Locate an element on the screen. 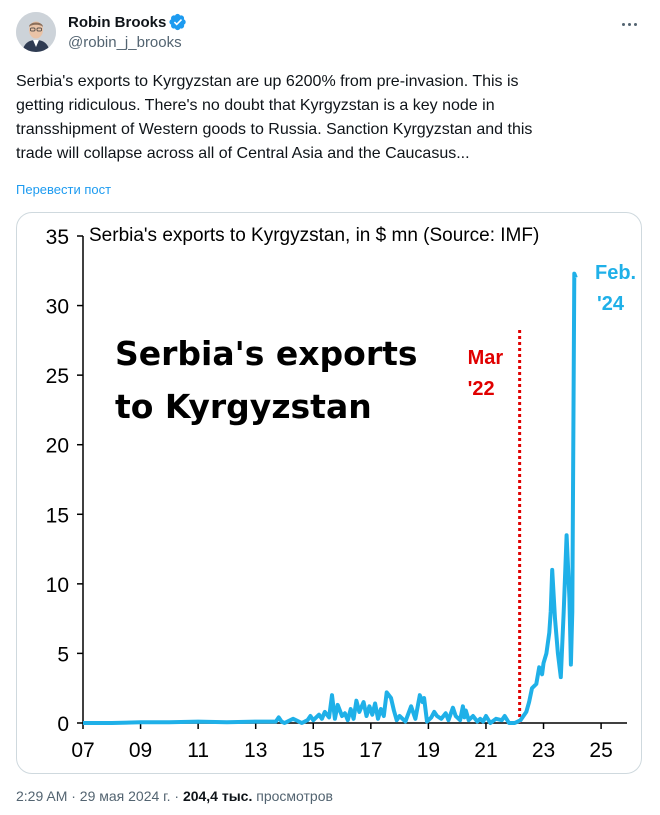 The image size is (660, 815). x-tick-label: 11 is located at coordinates (198, 750).